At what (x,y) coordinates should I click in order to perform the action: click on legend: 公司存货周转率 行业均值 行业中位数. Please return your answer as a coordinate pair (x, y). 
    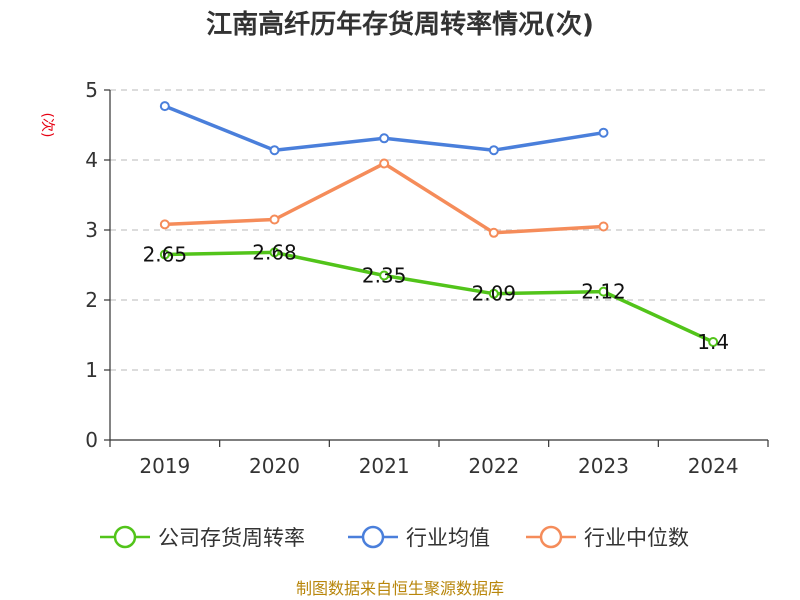
    Looking at the image, I should click on (394, 537).